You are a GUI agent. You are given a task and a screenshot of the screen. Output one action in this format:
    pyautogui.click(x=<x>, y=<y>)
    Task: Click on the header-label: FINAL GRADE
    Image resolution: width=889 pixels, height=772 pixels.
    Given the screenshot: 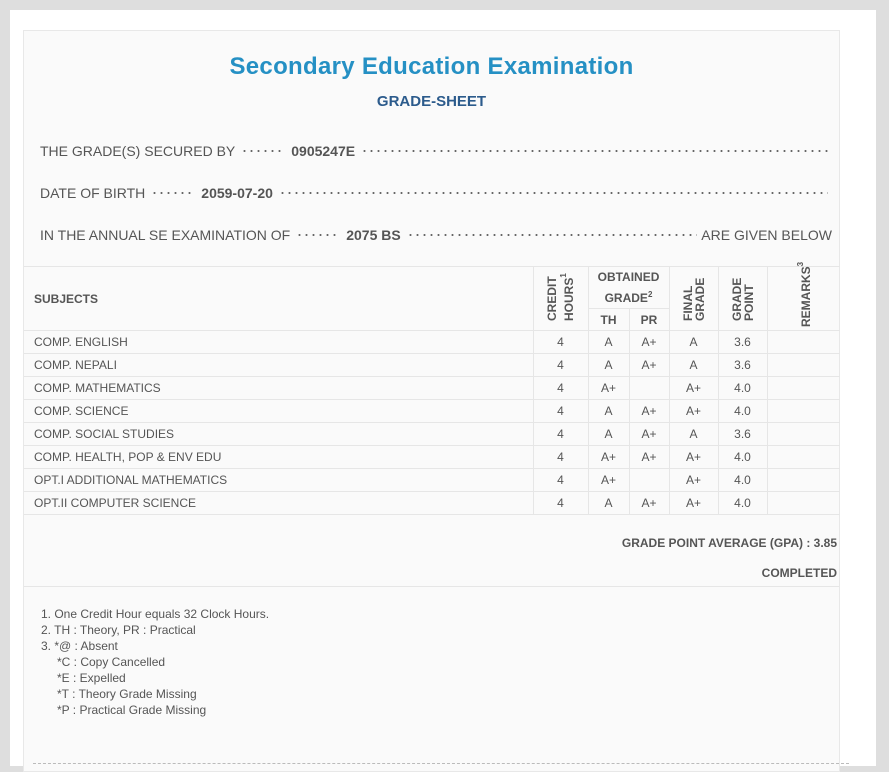 What is the action you would take?
    pyautogui.click(x=694, y=297)
    